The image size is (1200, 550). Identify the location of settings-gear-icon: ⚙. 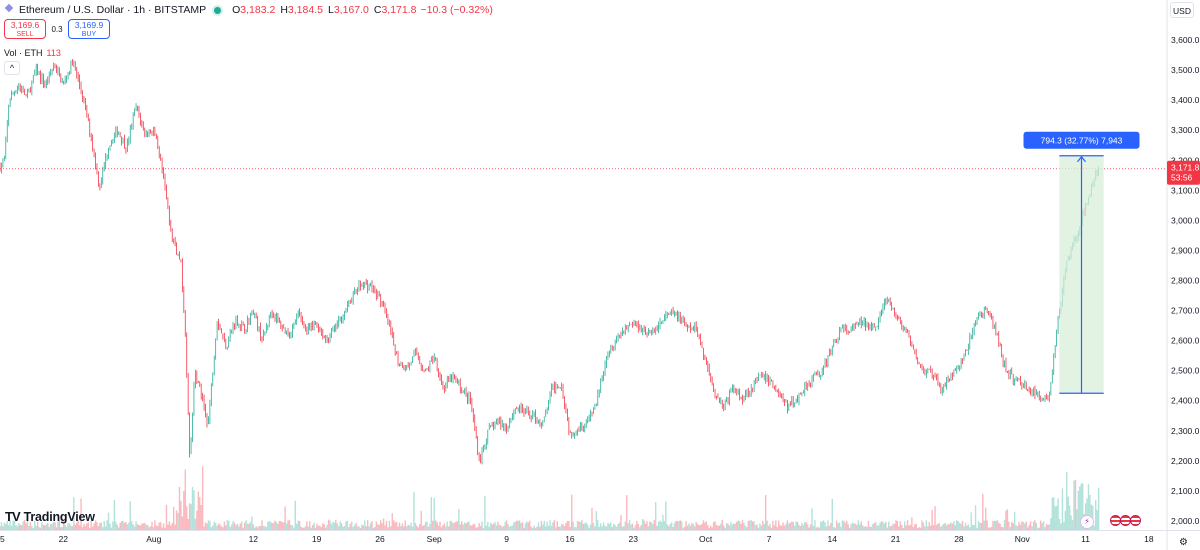
(1183, 542).